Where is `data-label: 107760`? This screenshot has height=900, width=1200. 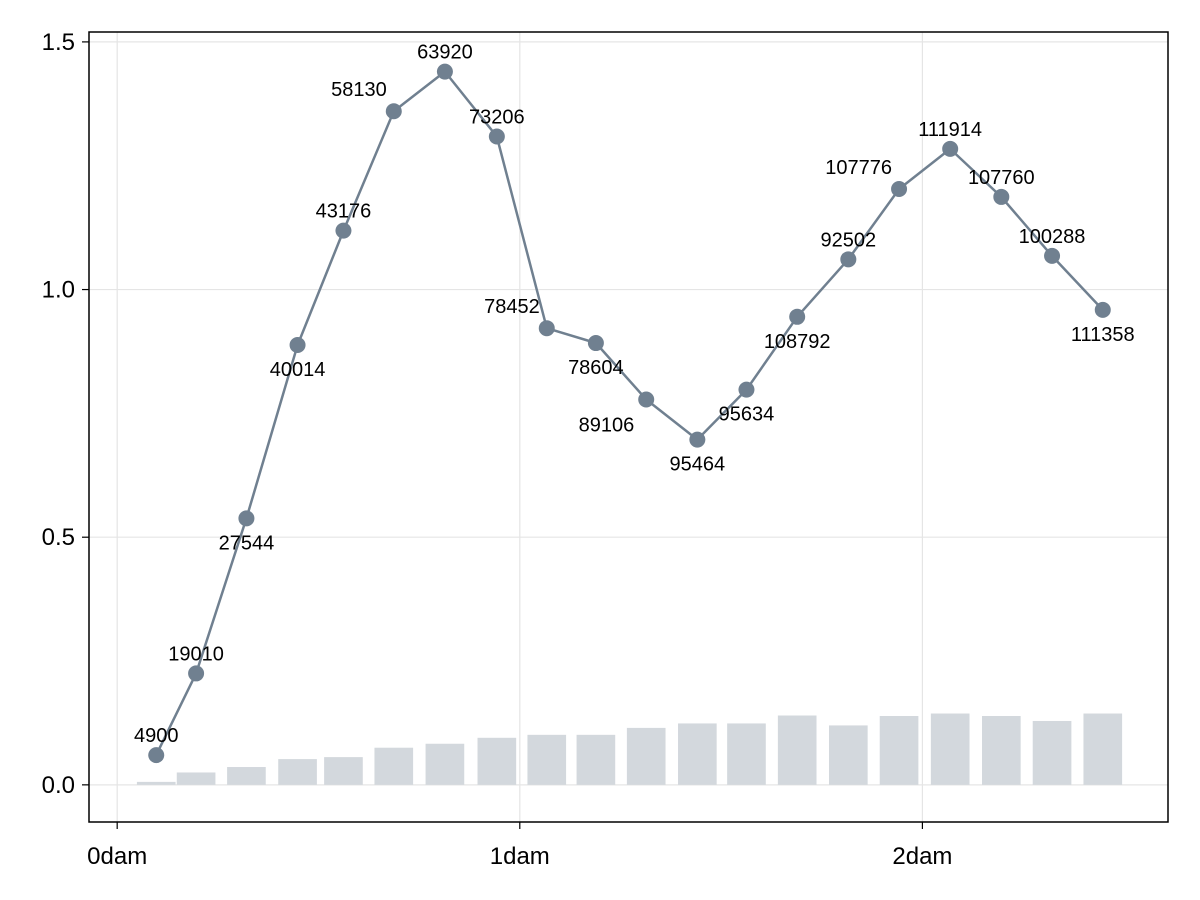 data-label: 107760 is located at coordinates (1001, 178).